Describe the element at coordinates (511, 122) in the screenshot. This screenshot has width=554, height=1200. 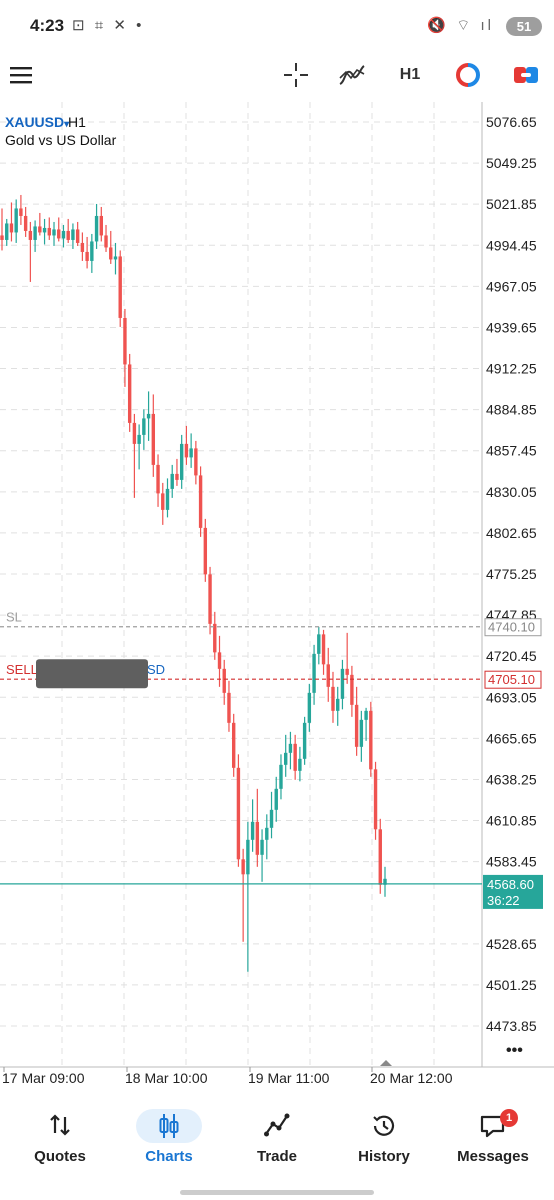
I see `price-tick-label: 5076.65` at that location.